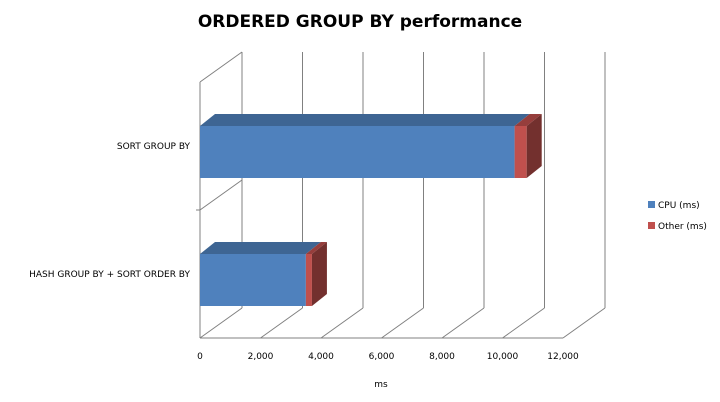 The height and width of the screenshot is (402, 720). I want to click on category-label: SORT GROUP BY, so click(154, 147).